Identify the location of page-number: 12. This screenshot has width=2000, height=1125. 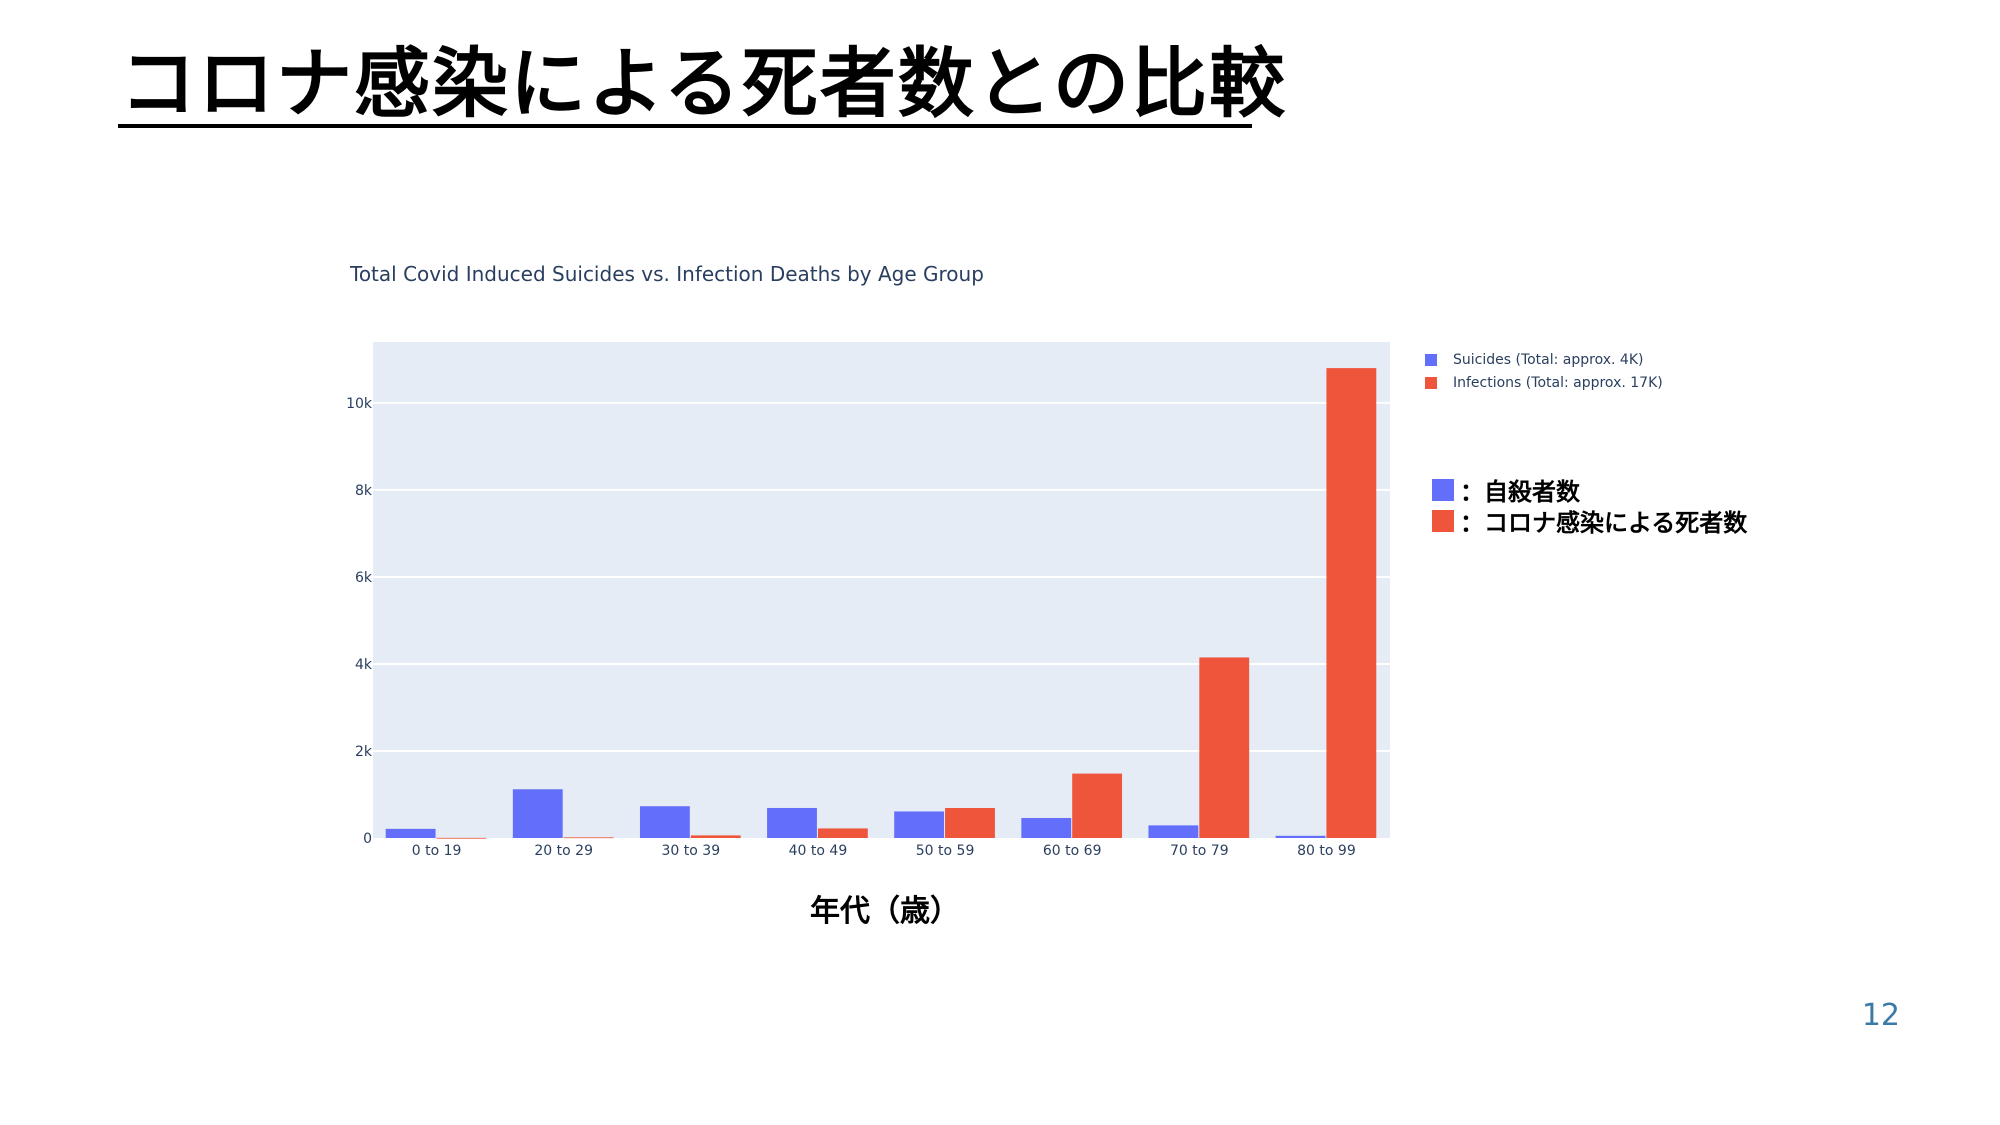
(1880, 1015).